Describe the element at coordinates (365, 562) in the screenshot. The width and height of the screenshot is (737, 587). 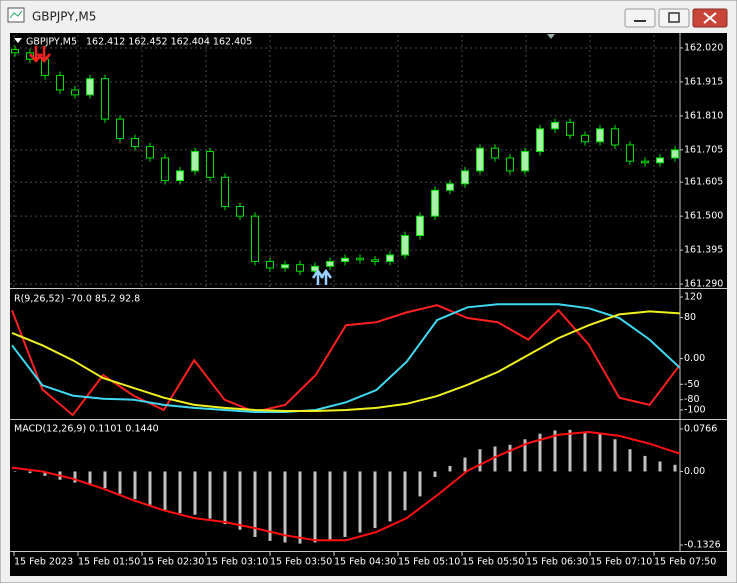
I see `time-label: 15 Feb 04:30` at that location.